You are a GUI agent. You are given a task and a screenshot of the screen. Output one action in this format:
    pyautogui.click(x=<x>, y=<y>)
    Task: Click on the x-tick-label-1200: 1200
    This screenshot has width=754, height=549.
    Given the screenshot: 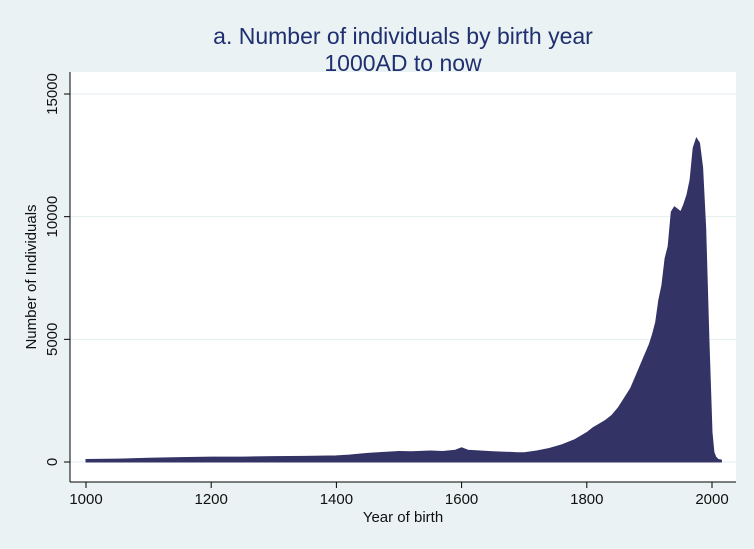 What is the action you would take?
    pyautogui.click(x=211, y=499)
    